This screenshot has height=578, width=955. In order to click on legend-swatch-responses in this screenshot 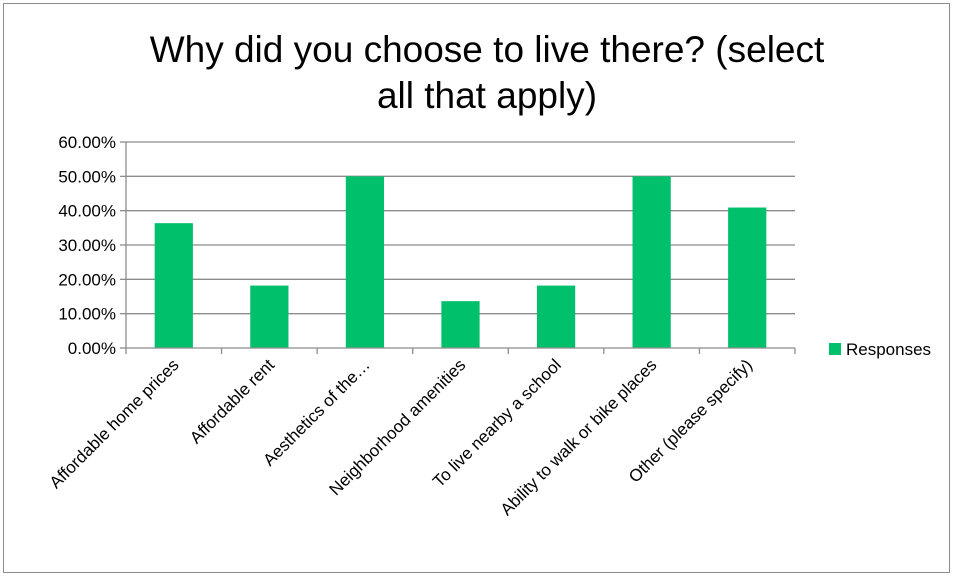, I will do `click(835, 349)`.